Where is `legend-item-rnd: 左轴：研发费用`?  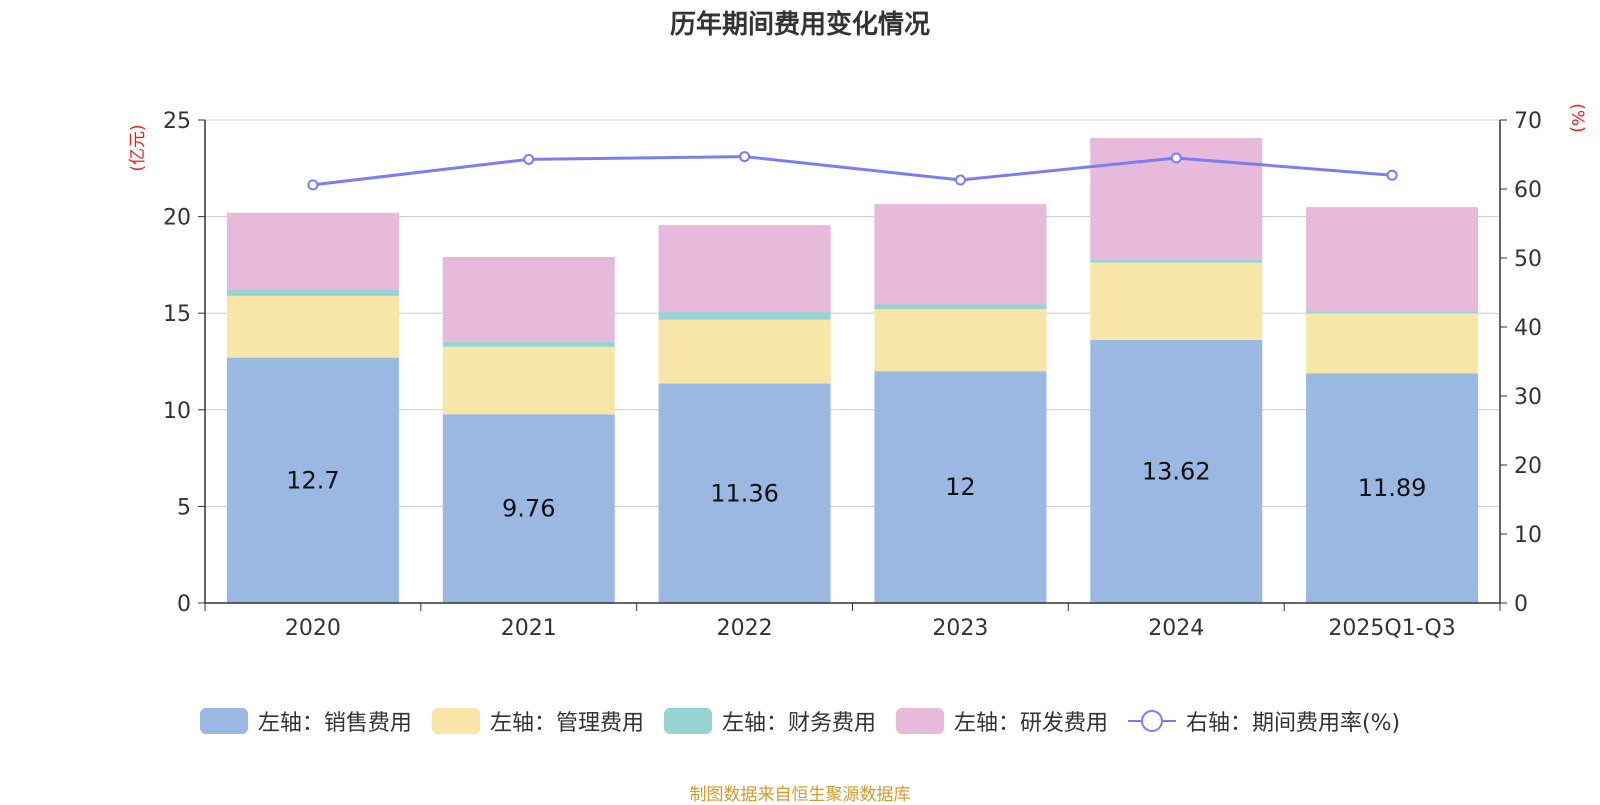
legend-item-rnd: 左轴：研发费用 is located at coordinates (1001, 721).